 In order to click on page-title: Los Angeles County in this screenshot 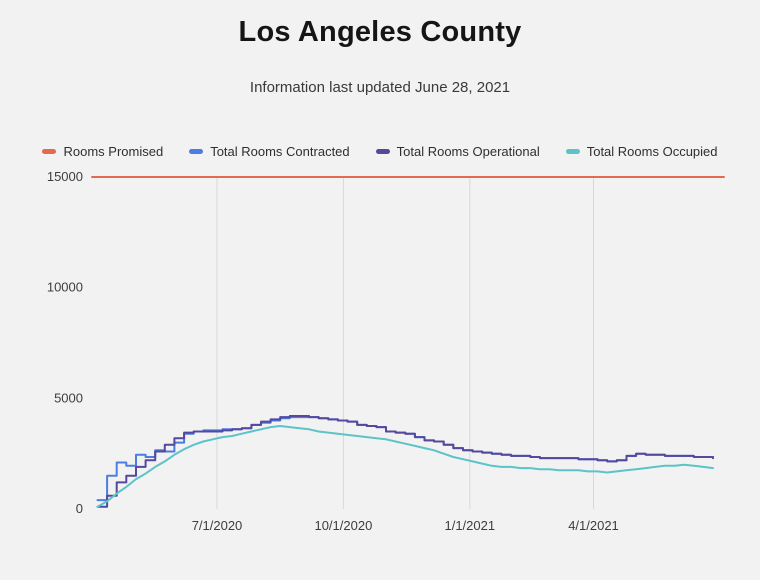, I will do `click(380, 32)`.